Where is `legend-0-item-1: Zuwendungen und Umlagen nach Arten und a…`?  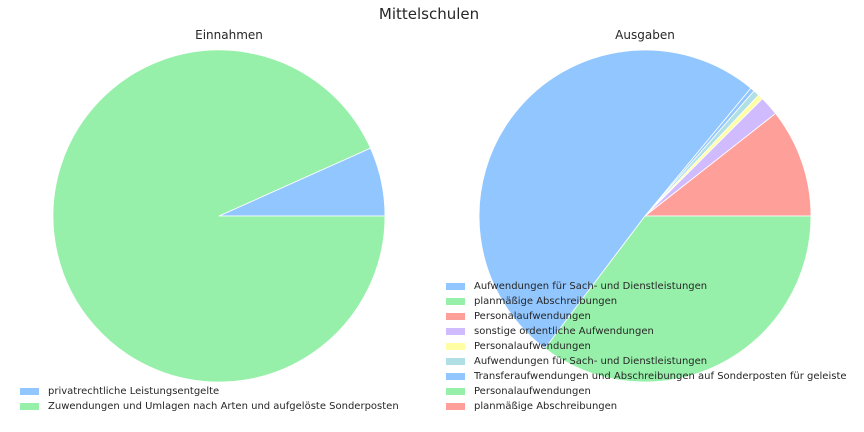
legend-0-item-1: Zuwendungen und Umlagen nach Arten und a… is located at coordinates (209, 406).